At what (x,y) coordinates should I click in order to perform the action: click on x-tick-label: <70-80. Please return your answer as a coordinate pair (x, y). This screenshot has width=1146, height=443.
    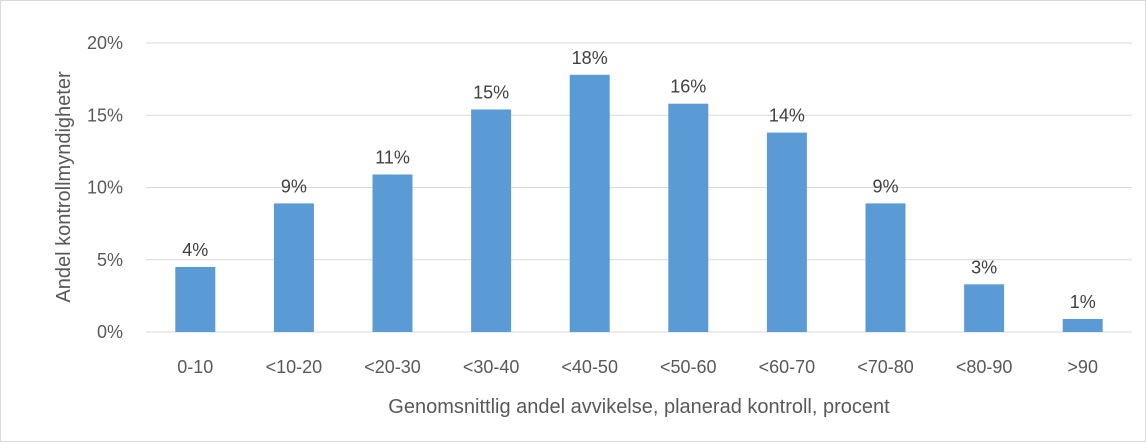
    Looking at the image, I should click on (885, 367).